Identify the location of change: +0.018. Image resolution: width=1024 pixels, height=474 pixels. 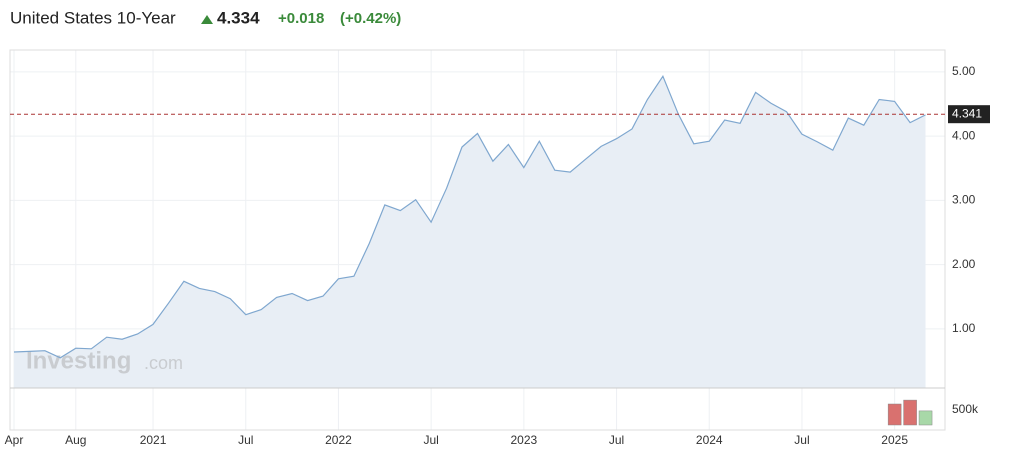
(301, 18).